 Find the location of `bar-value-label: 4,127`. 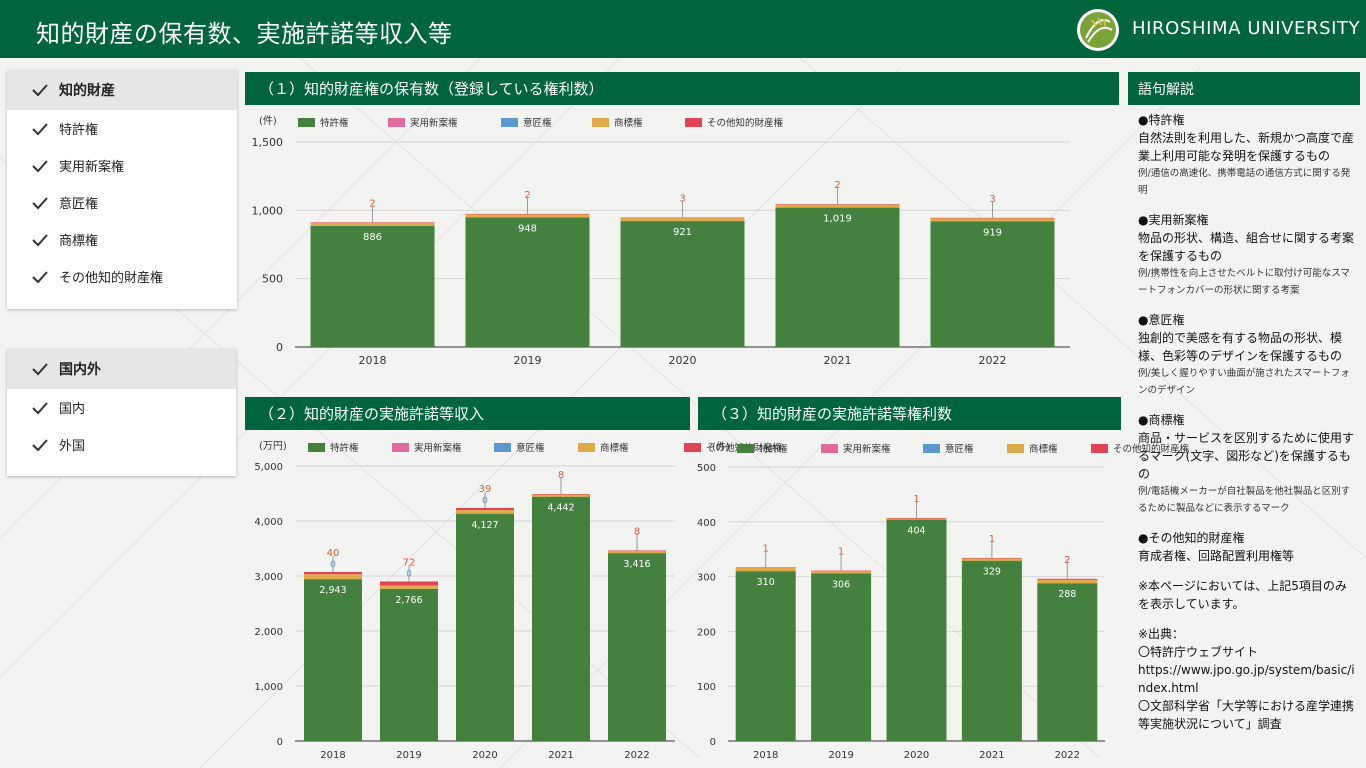

bar-value-label: 4,127 is located at coordinates (484, 525).